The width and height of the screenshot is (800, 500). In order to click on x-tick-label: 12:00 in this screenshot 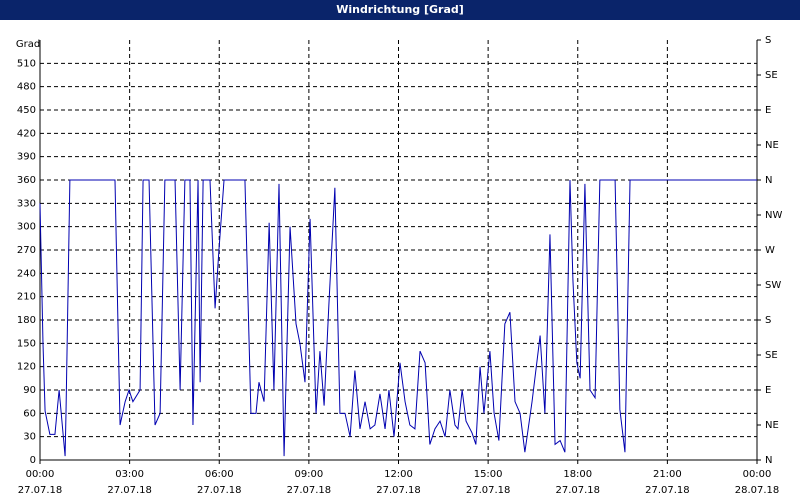, I will do `click(398, 474)`.